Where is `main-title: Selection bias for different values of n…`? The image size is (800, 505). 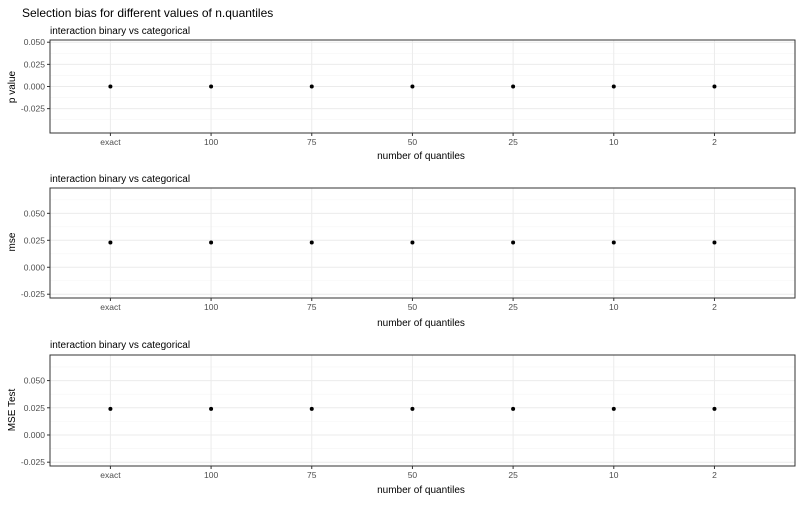 main-title: Selection bias for different values of n… is located at coordinates (147, 13).